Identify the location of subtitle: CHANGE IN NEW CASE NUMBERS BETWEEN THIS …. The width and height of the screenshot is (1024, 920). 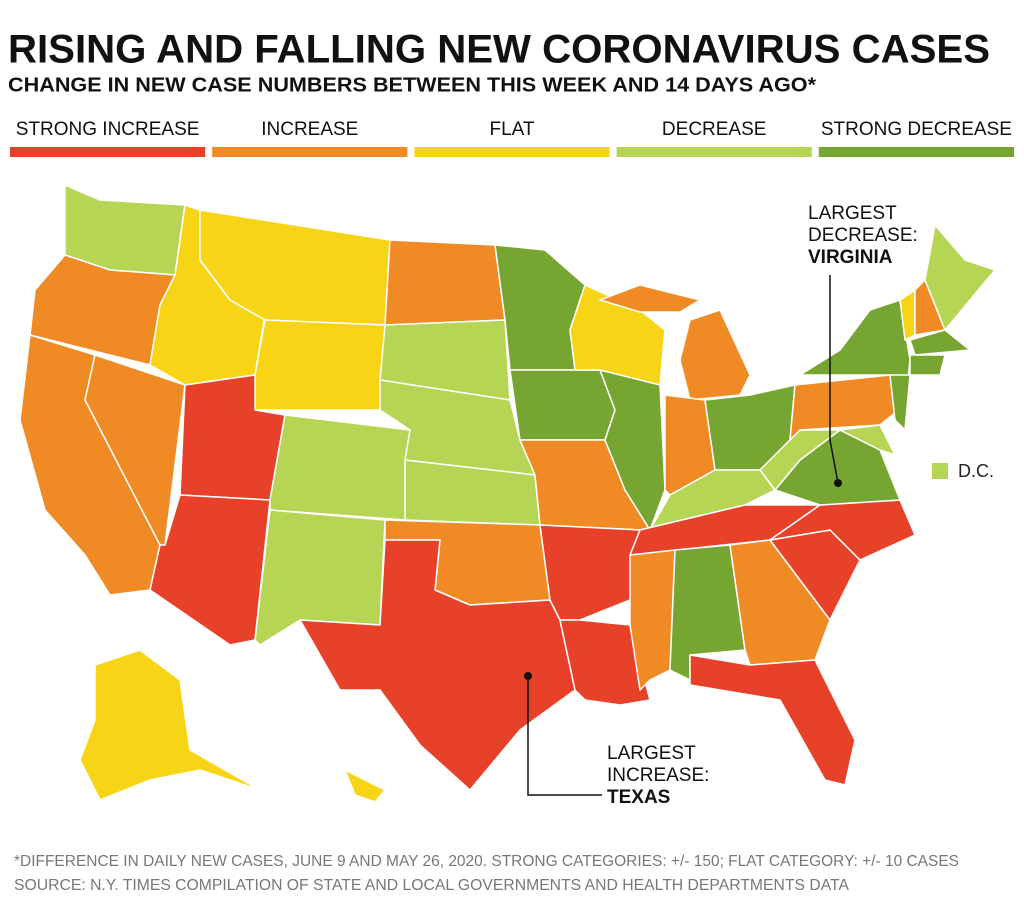
(412, 85).